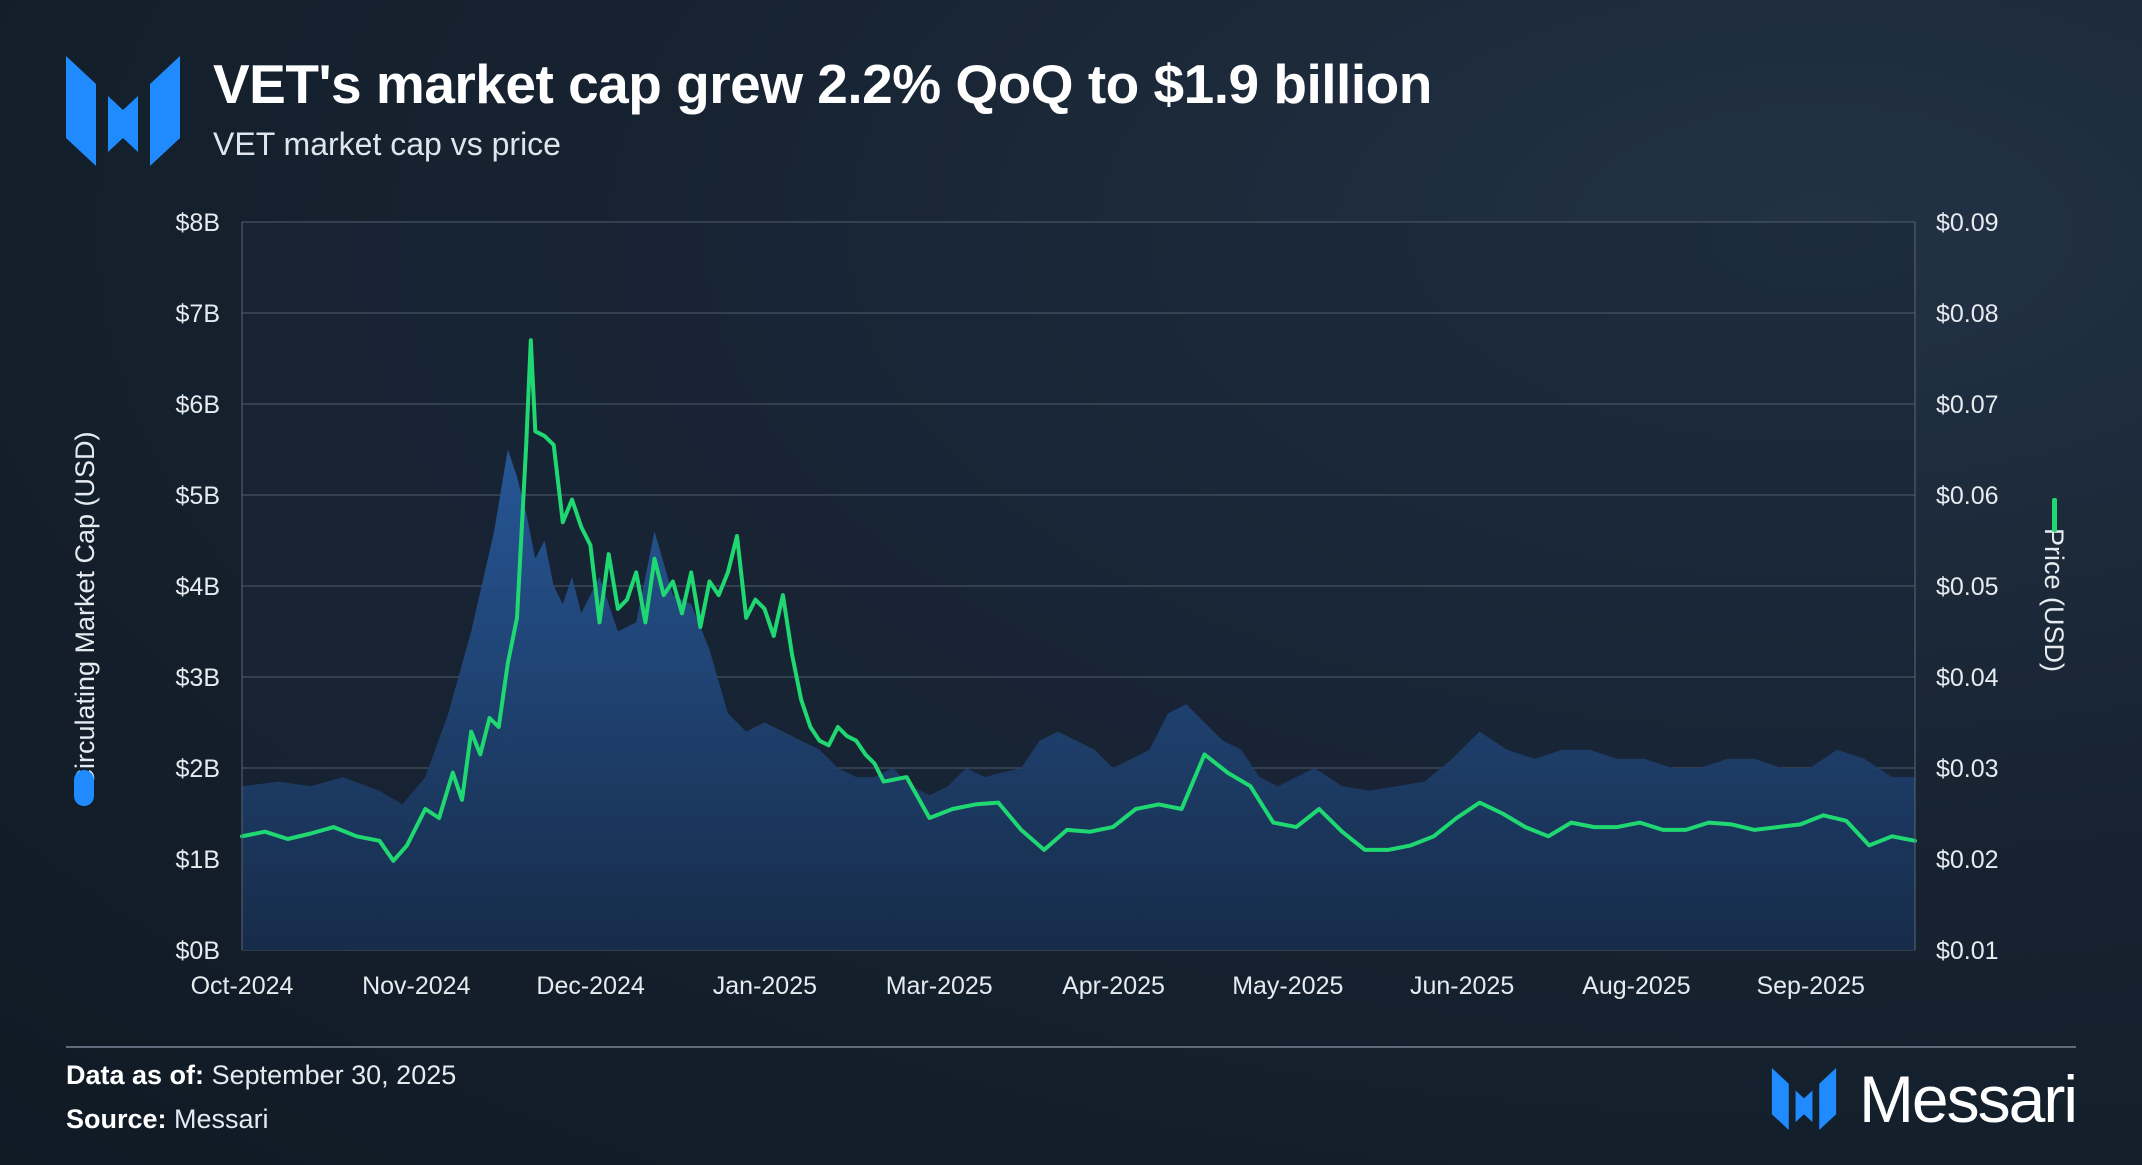 This screenshot has width=2142, height=1165. I want to click on x-tick-label: Dec-2024, so click(590, 986).